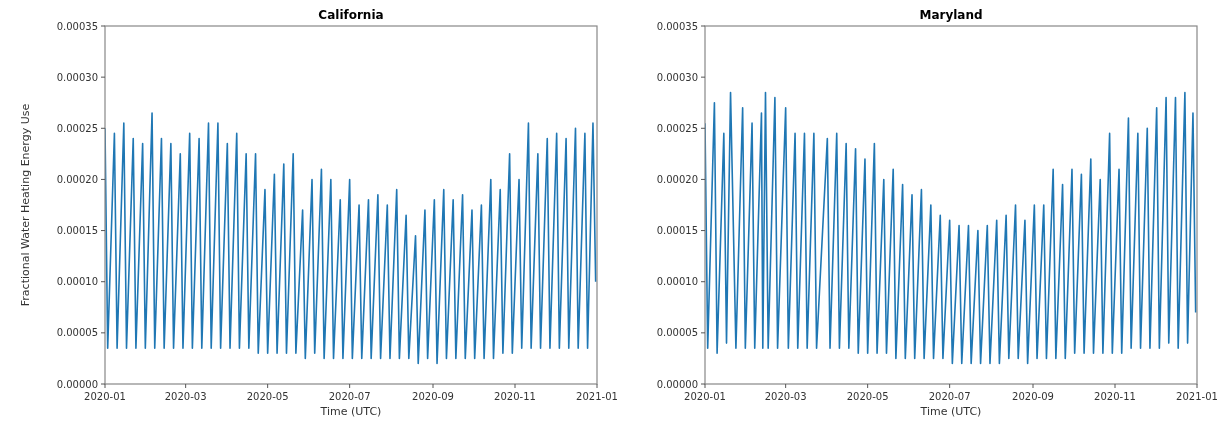  Describe the element at coordinates (951, 15) in the screenshot. I see `chart-title: Maryland` at that location.